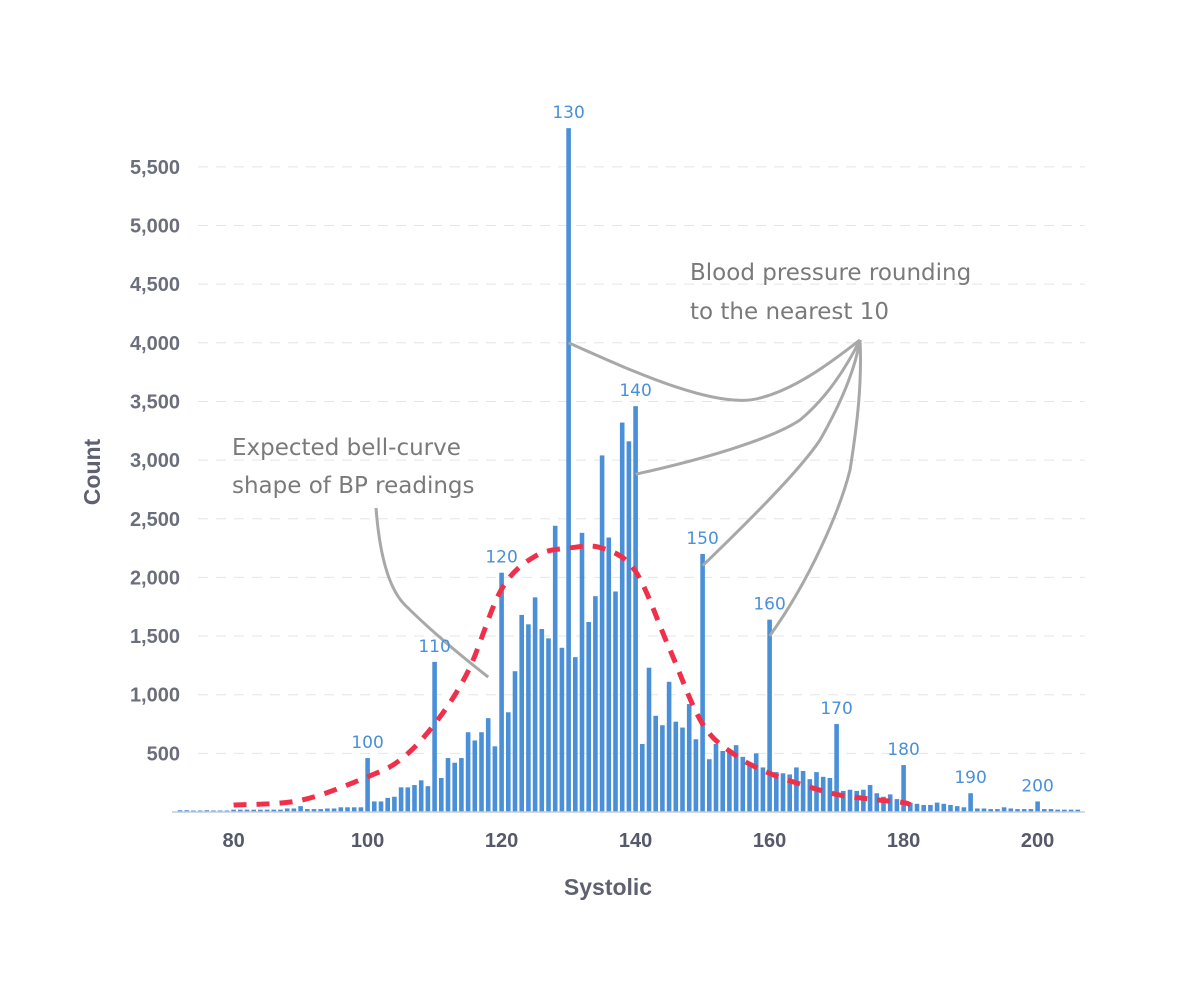 The height and width of the screenshot is (1000, 1200). I want to click on y-tick-label: 2,500, so click(155, 520).